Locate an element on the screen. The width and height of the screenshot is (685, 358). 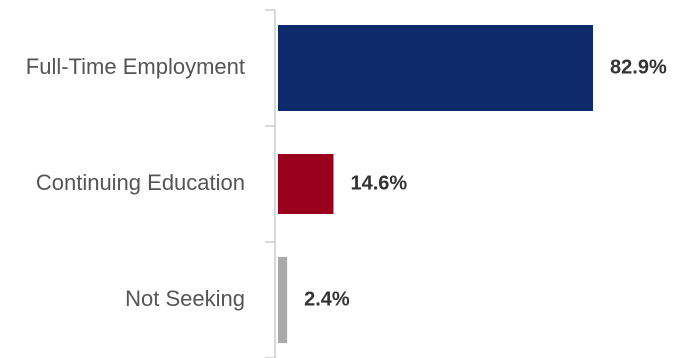
value-label: 82.9% is located at coordinates (638, 67).